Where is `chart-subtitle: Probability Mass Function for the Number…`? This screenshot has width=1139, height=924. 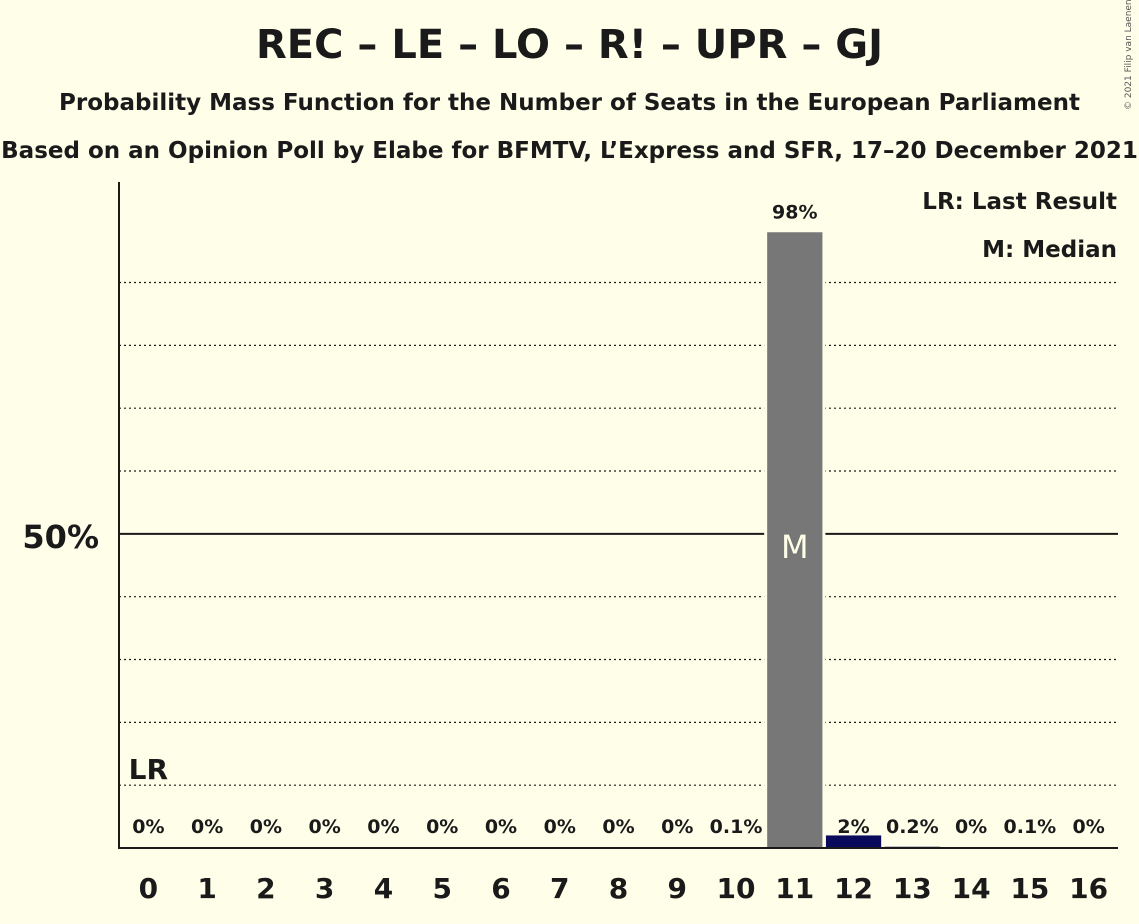
chart-subtitle: Probability Mass Function for the Number… is located at coordinates (569, 103).